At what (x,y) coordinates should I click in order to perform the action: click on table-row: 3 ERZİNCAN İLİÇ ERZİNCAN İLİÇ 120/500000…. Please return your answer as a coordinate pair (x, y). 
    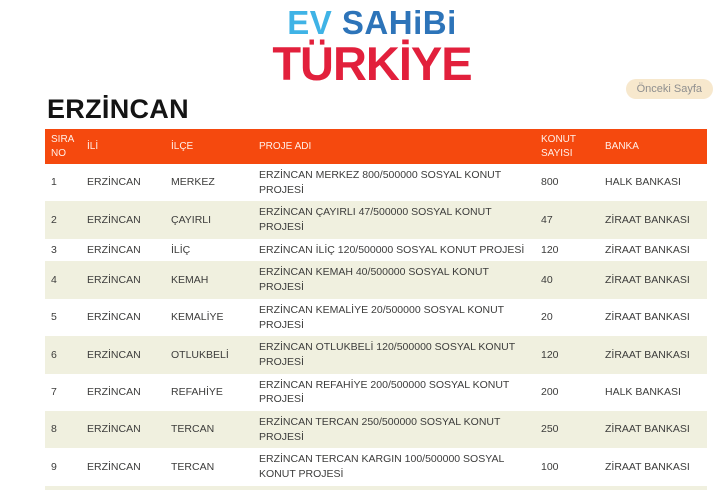
    Looking at the image, I should click on (376, 250).